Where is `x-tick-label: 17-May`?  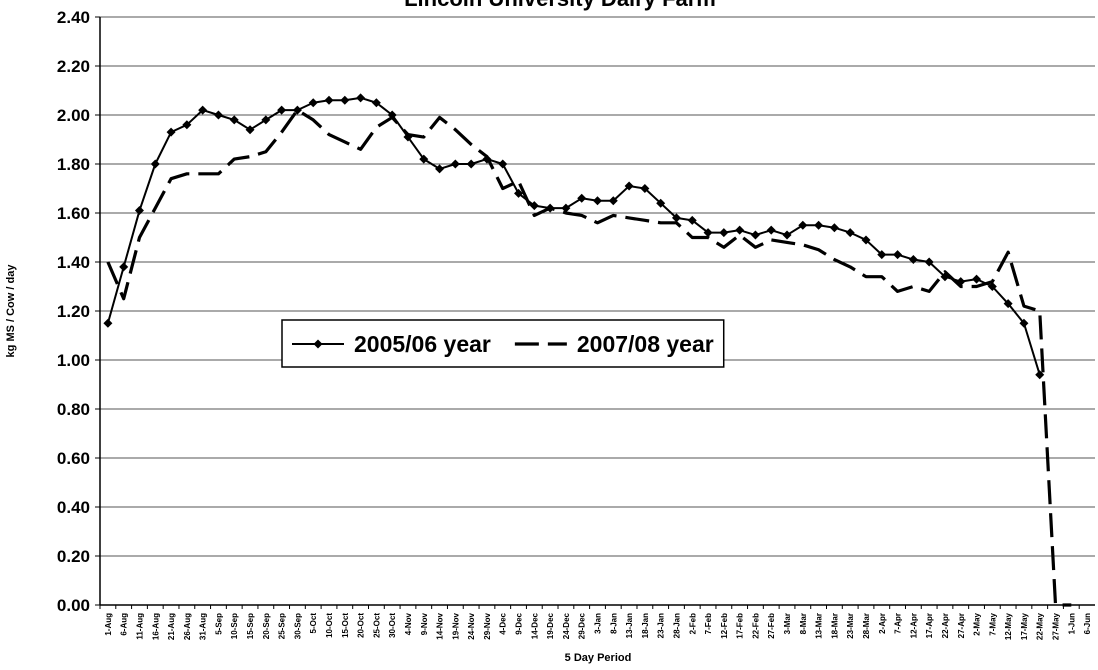
x-tick-label: 17-May is located at coordinates (1024, 626).